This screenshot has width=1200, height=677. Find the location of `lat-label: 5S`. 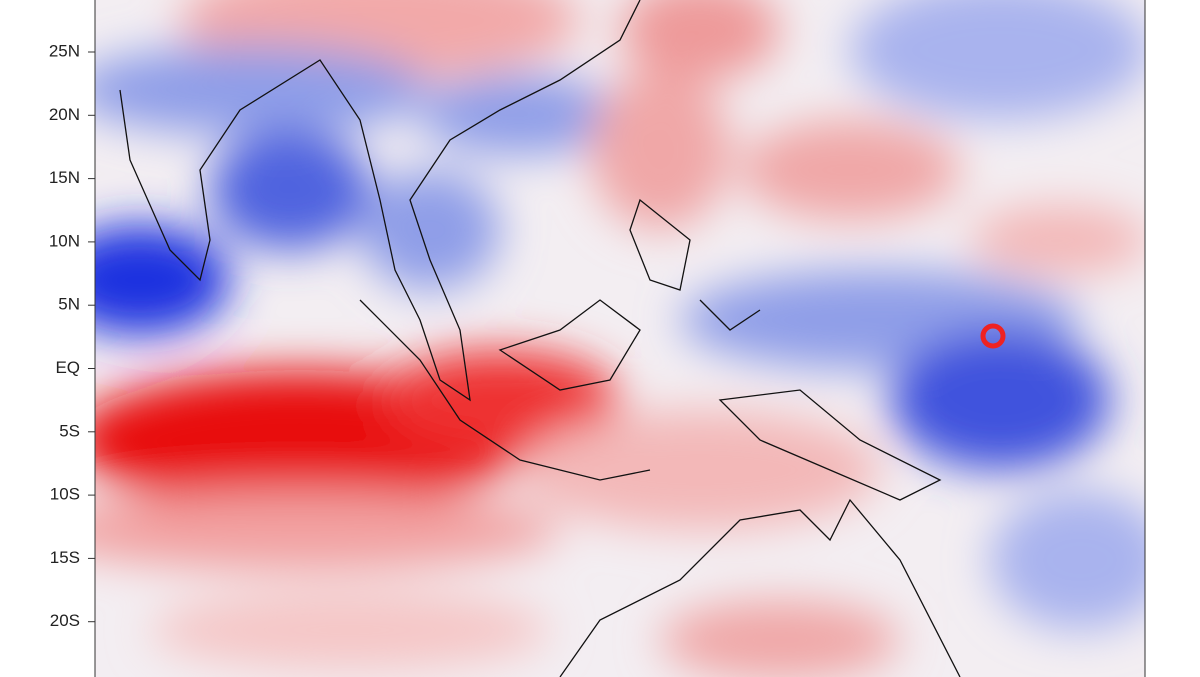

lat-label: 5S is located at coordinates (69, 430).